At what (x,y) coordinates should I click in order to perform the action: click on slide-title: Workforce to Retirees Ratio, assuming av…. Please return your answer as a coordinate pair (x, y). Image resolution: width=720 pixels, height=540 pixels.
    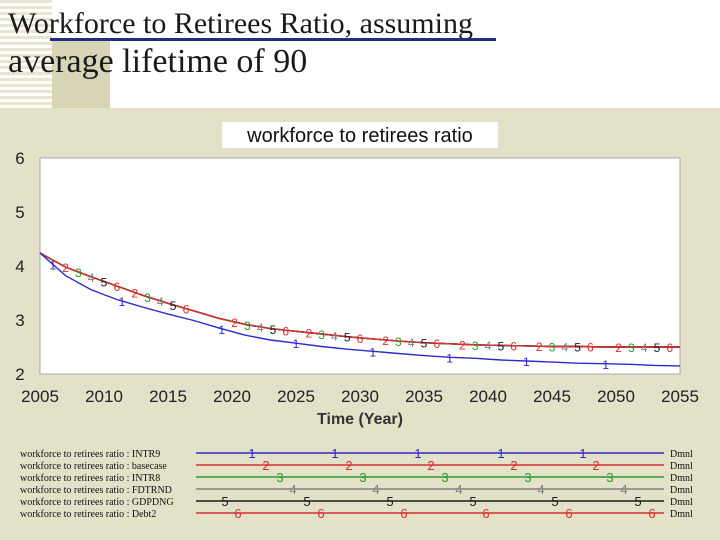
    Looking at the image, I should click on (240, 44).